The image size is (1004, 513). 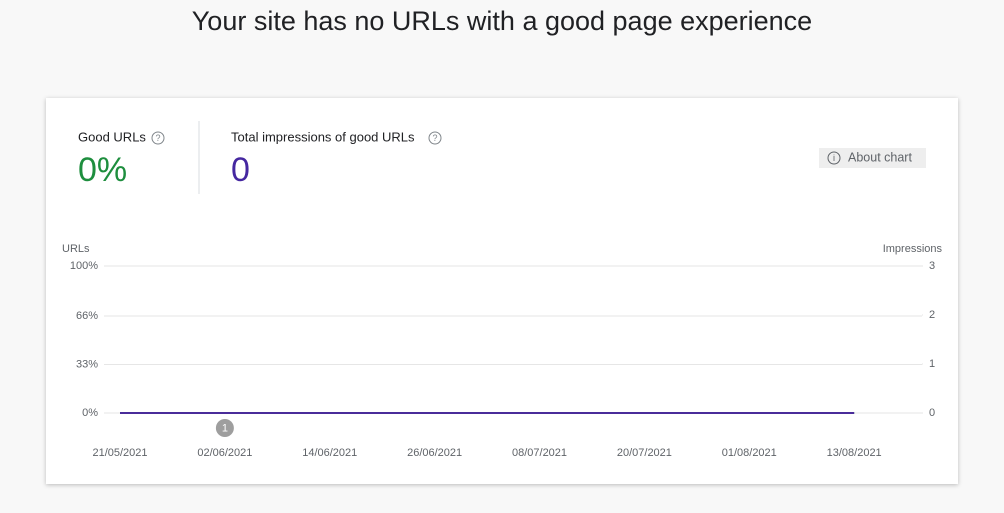 What do you see at coordinates (932, 315) in the screenshot?
I see `y2-tick-label: 2` at bounding box center [932, 315].